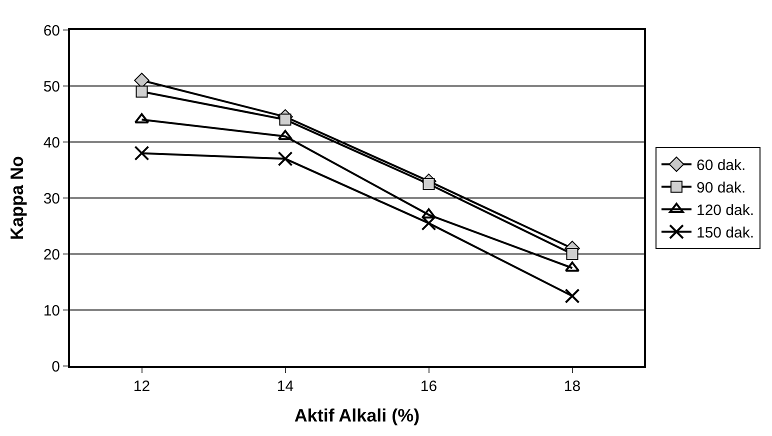 The image size is (772, 436). I want to click on y-axis-title: Kappa No, so click(17, 198).